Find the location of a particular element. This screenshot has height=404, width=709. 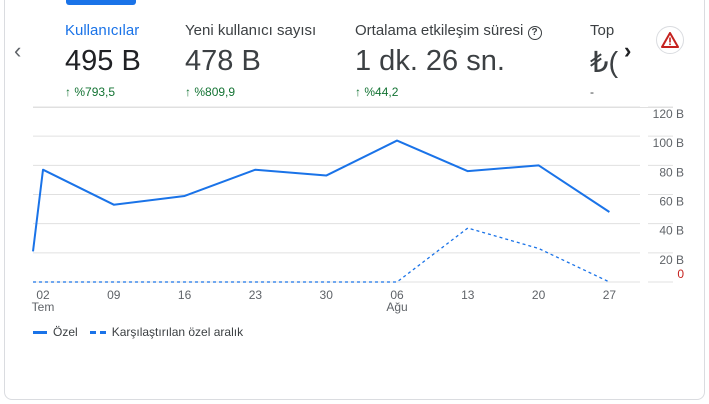

metric-label: Ortalama etkileşim süresi is located at coordinates (439, 30).